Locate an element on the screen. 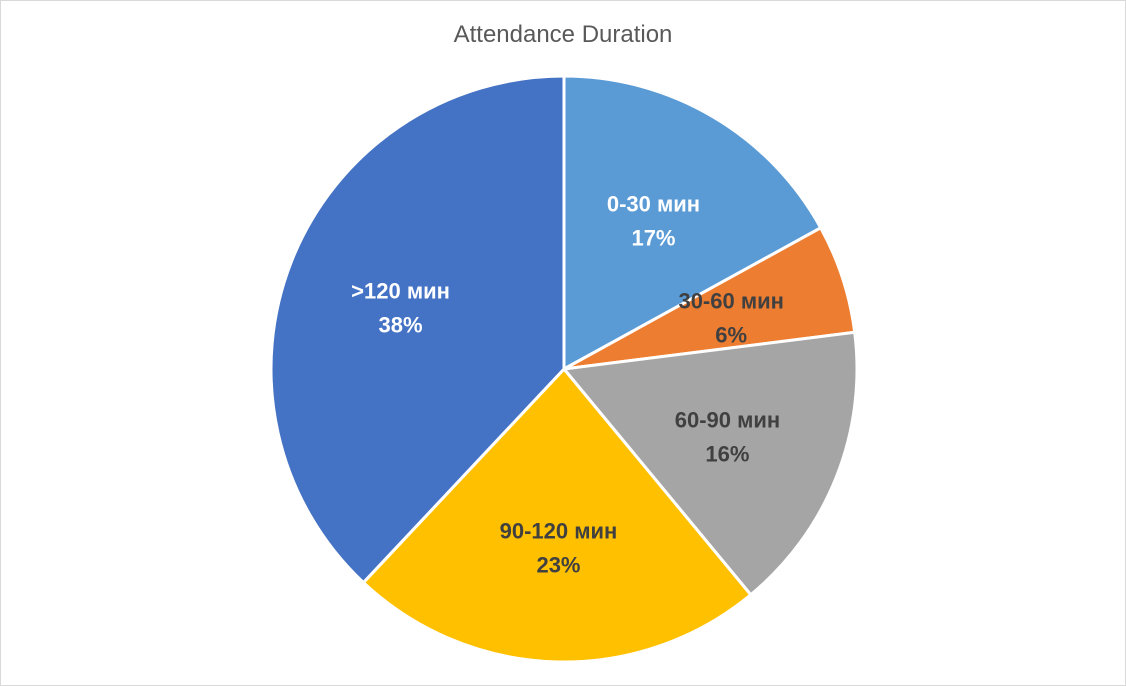 The image size is (1126, 686). chart-title: Attendance Duration is located at coordinates (563, 34).